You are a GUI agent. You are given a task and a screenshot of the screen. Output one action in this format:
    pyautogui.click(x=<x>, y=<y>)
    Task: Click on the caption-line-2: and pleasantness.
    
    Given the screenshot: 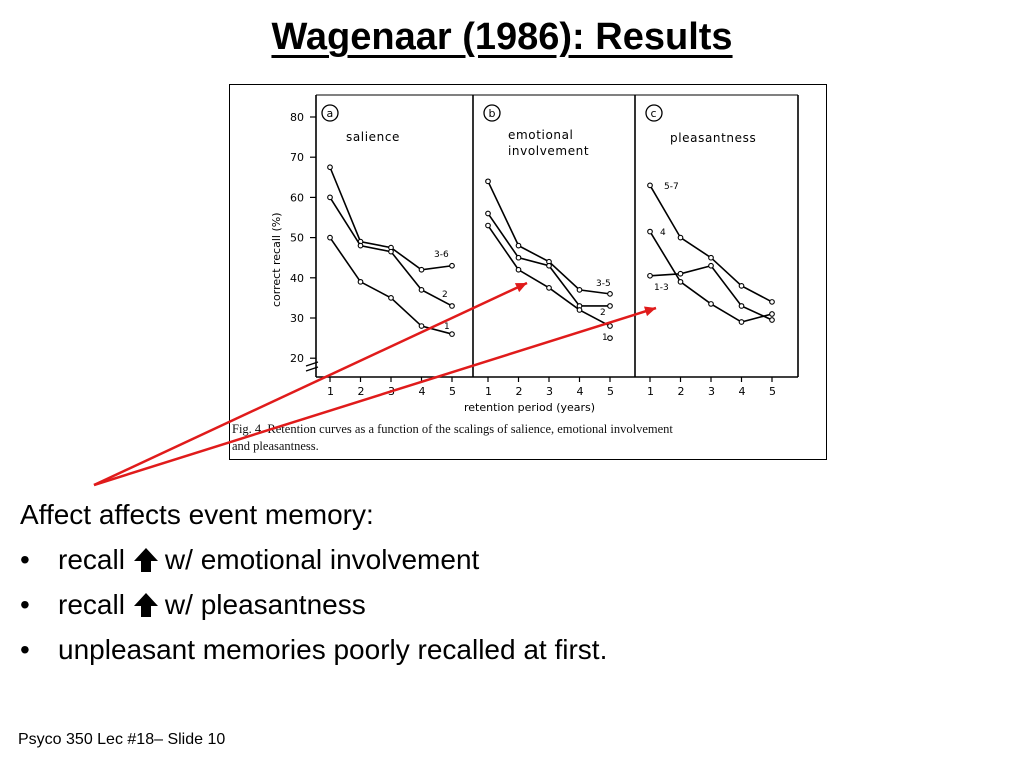 What is the action you would take?
    pyautogui.click(x=275, y=446)
    